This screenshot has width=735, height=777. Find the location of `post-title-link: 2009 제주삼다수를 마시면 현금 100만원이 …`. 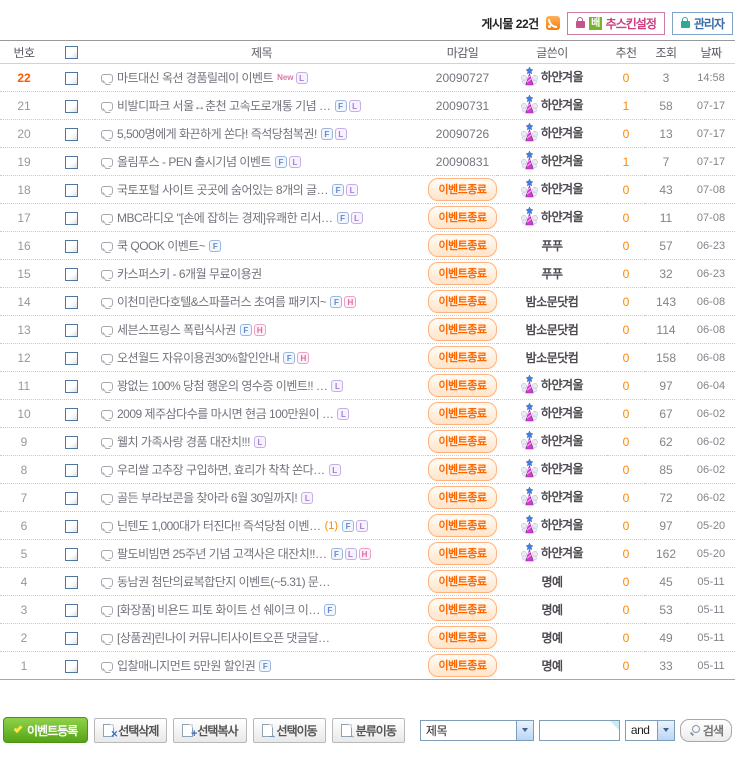

post-title-link: 2009 제주삼다수를 마시면 현금 100만원이 … is located at coordinates (225, 414).